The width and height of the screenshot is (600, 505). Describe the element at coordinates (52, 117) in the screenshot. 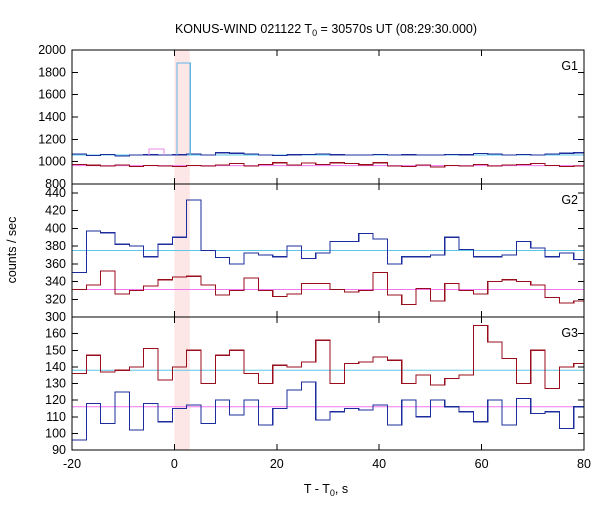

I see `y-tick-label-g1: 1400` at that location.